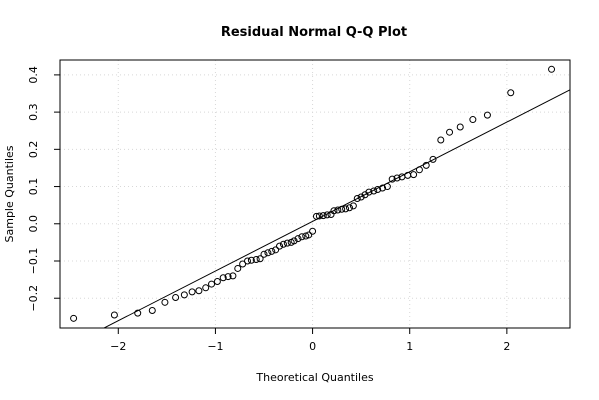 The image size is (599, 400). I want to click on x-tick-label: 2, so click(506, 346).